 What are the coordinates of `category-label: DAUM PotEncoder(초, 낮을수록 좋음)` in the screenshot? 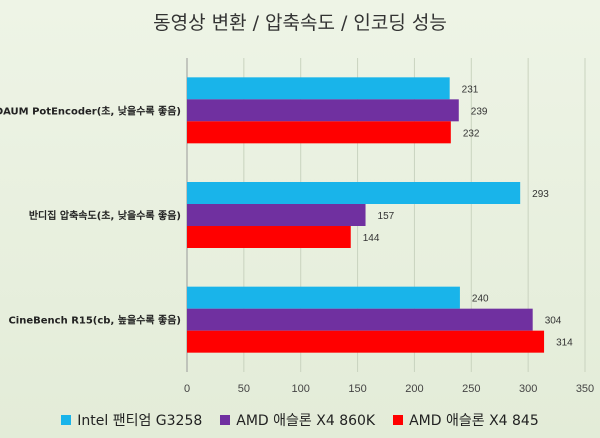 It's located at (90, 110).